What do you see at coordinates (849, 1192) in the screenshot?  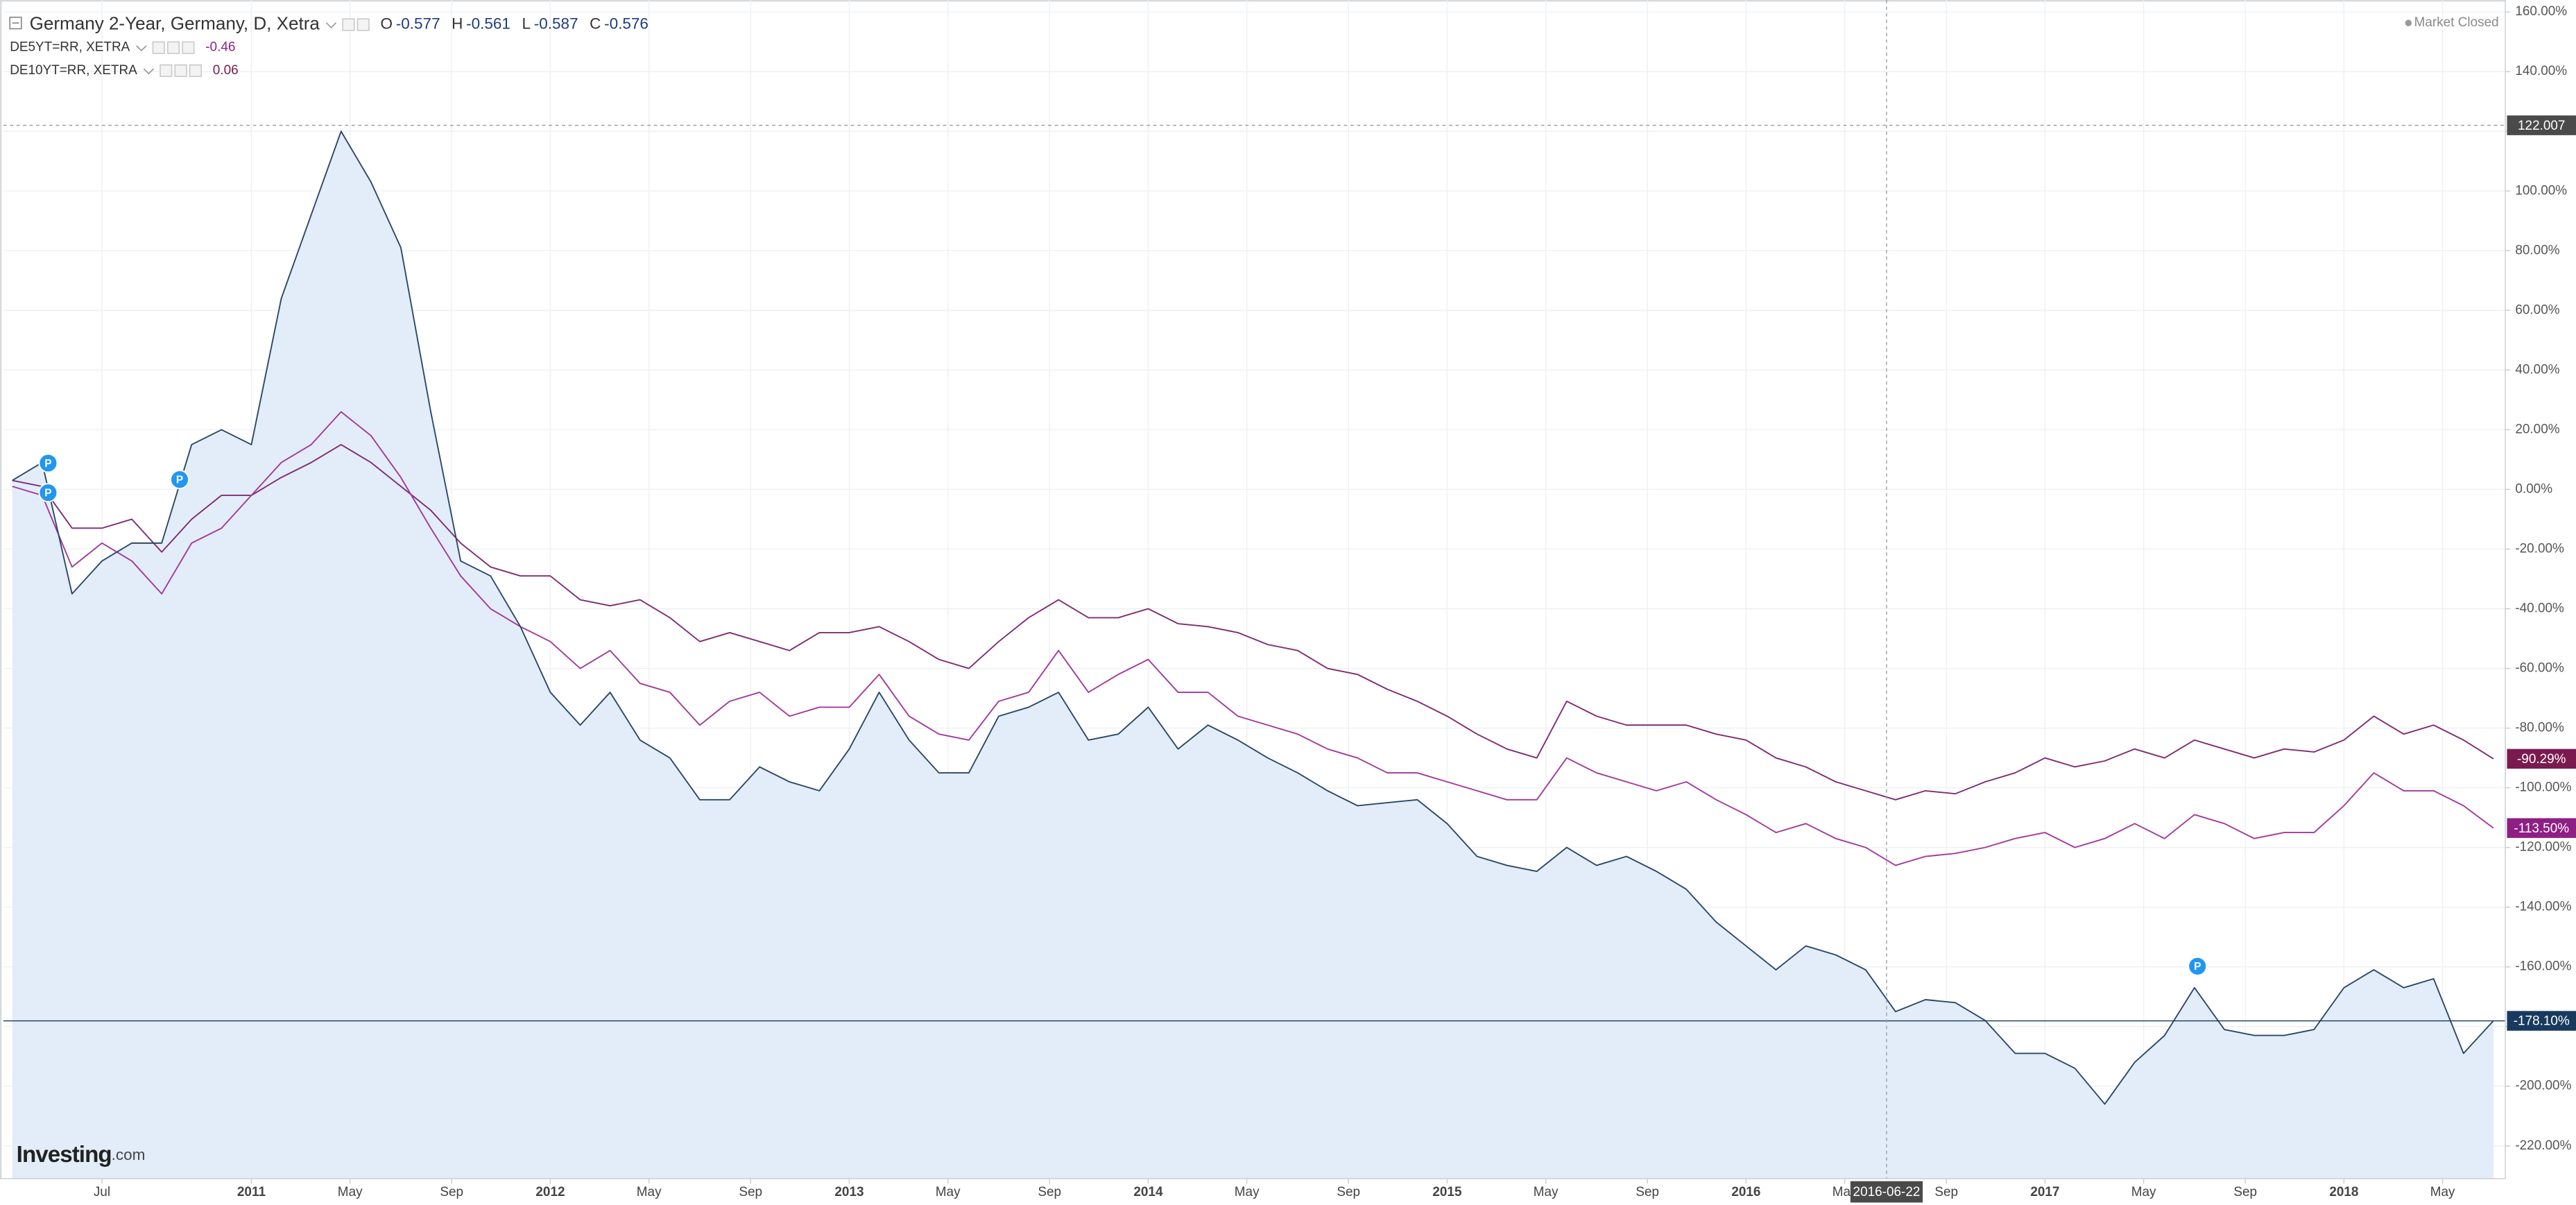 I see `x-tick-label: 2013` at bounding box center [849, 1192].